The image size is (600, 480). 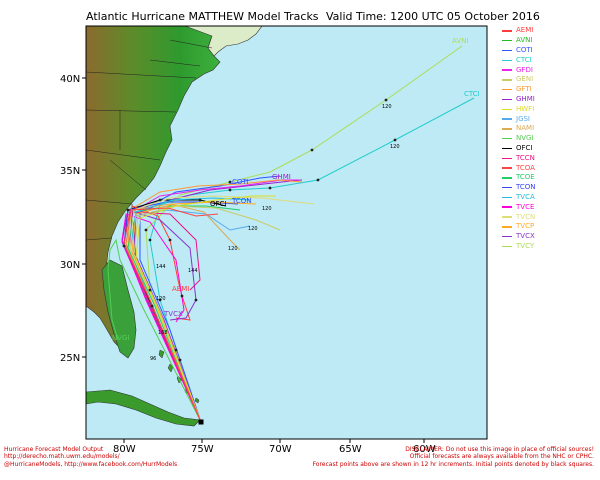 What do you see at coordinates (524, 147) in the screenshot?
I see `legend-label: OFCI` at bounding box center [524, 147].